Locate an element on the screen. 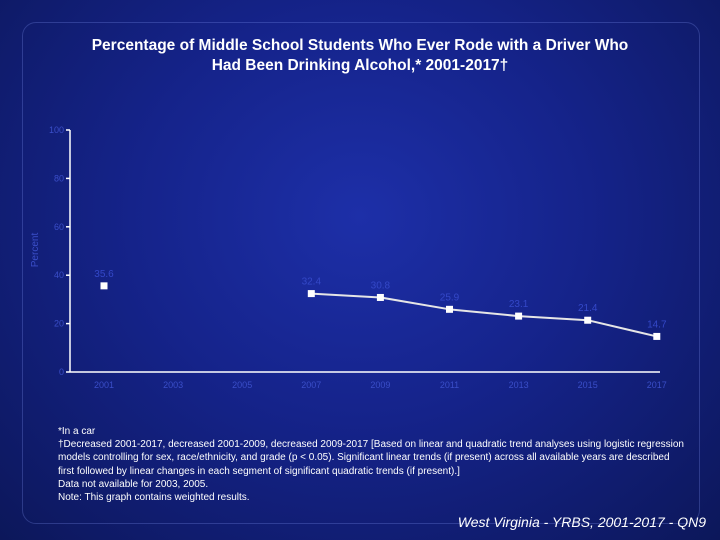 This screenshot has height=540, width=720. data-label: 21.4 is located at coordinates (588, 308).